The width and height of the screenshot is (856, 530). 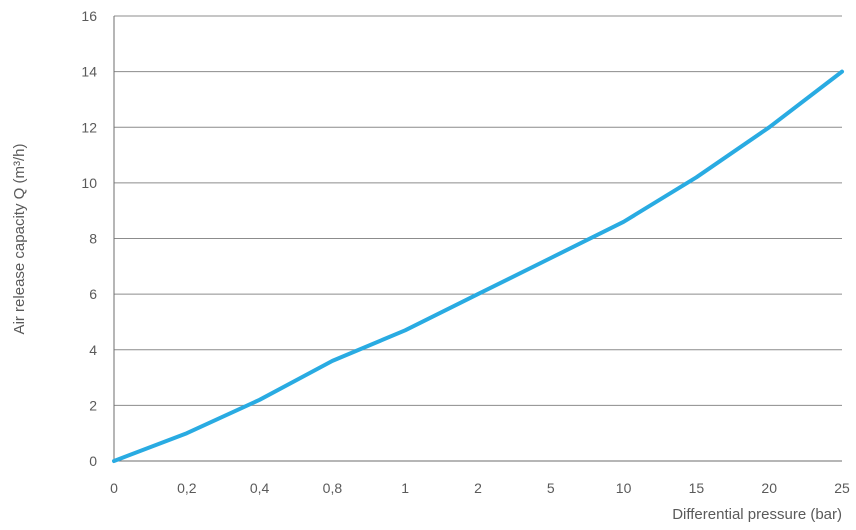 I want to click on x-tick-label: 1, so click(x=405, y=488).